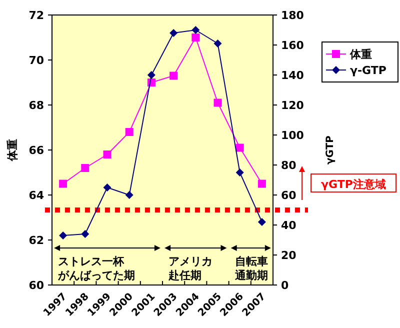 This screenshot has width=400, height=328. I want to click on y-tick-label: 68, so click(36, 105).